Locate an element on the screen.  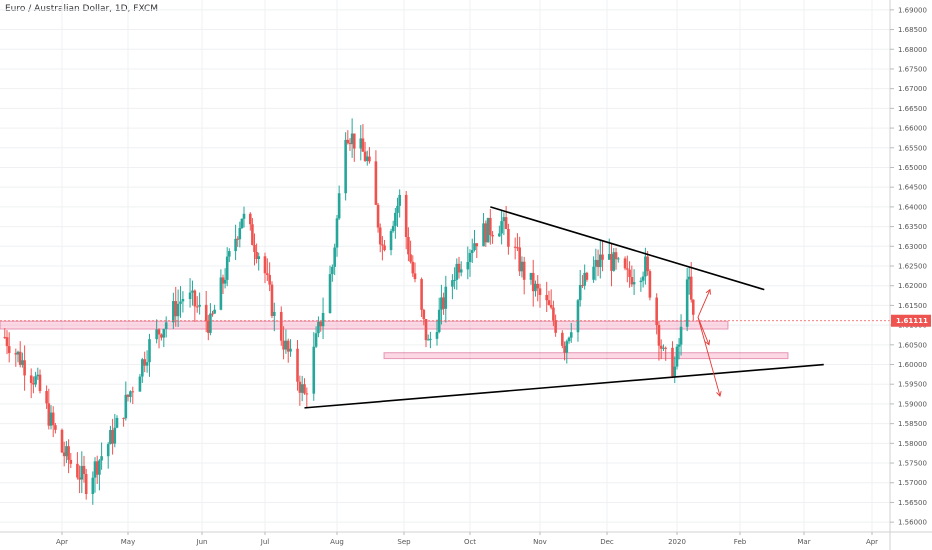
arrow-down-head is located at coordinates (719, 394).